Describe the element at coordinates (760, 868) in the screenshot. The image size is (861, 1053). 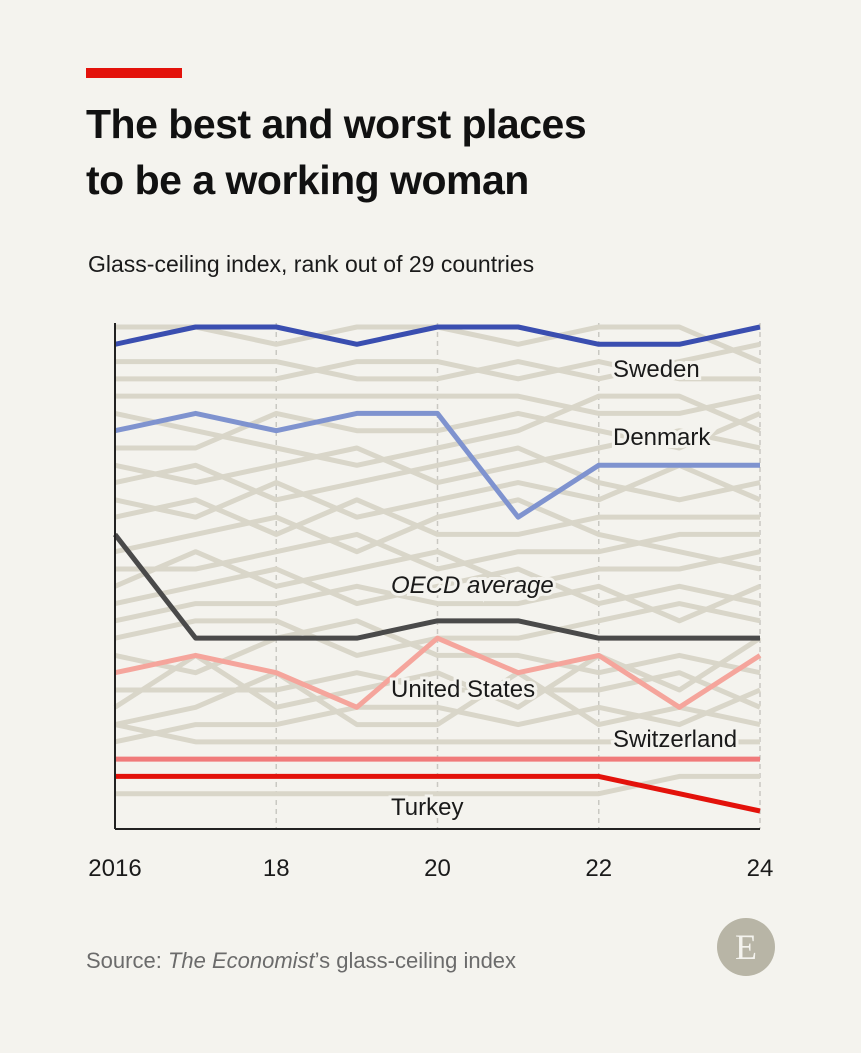
I see `x-tick-label: 24` at that location.